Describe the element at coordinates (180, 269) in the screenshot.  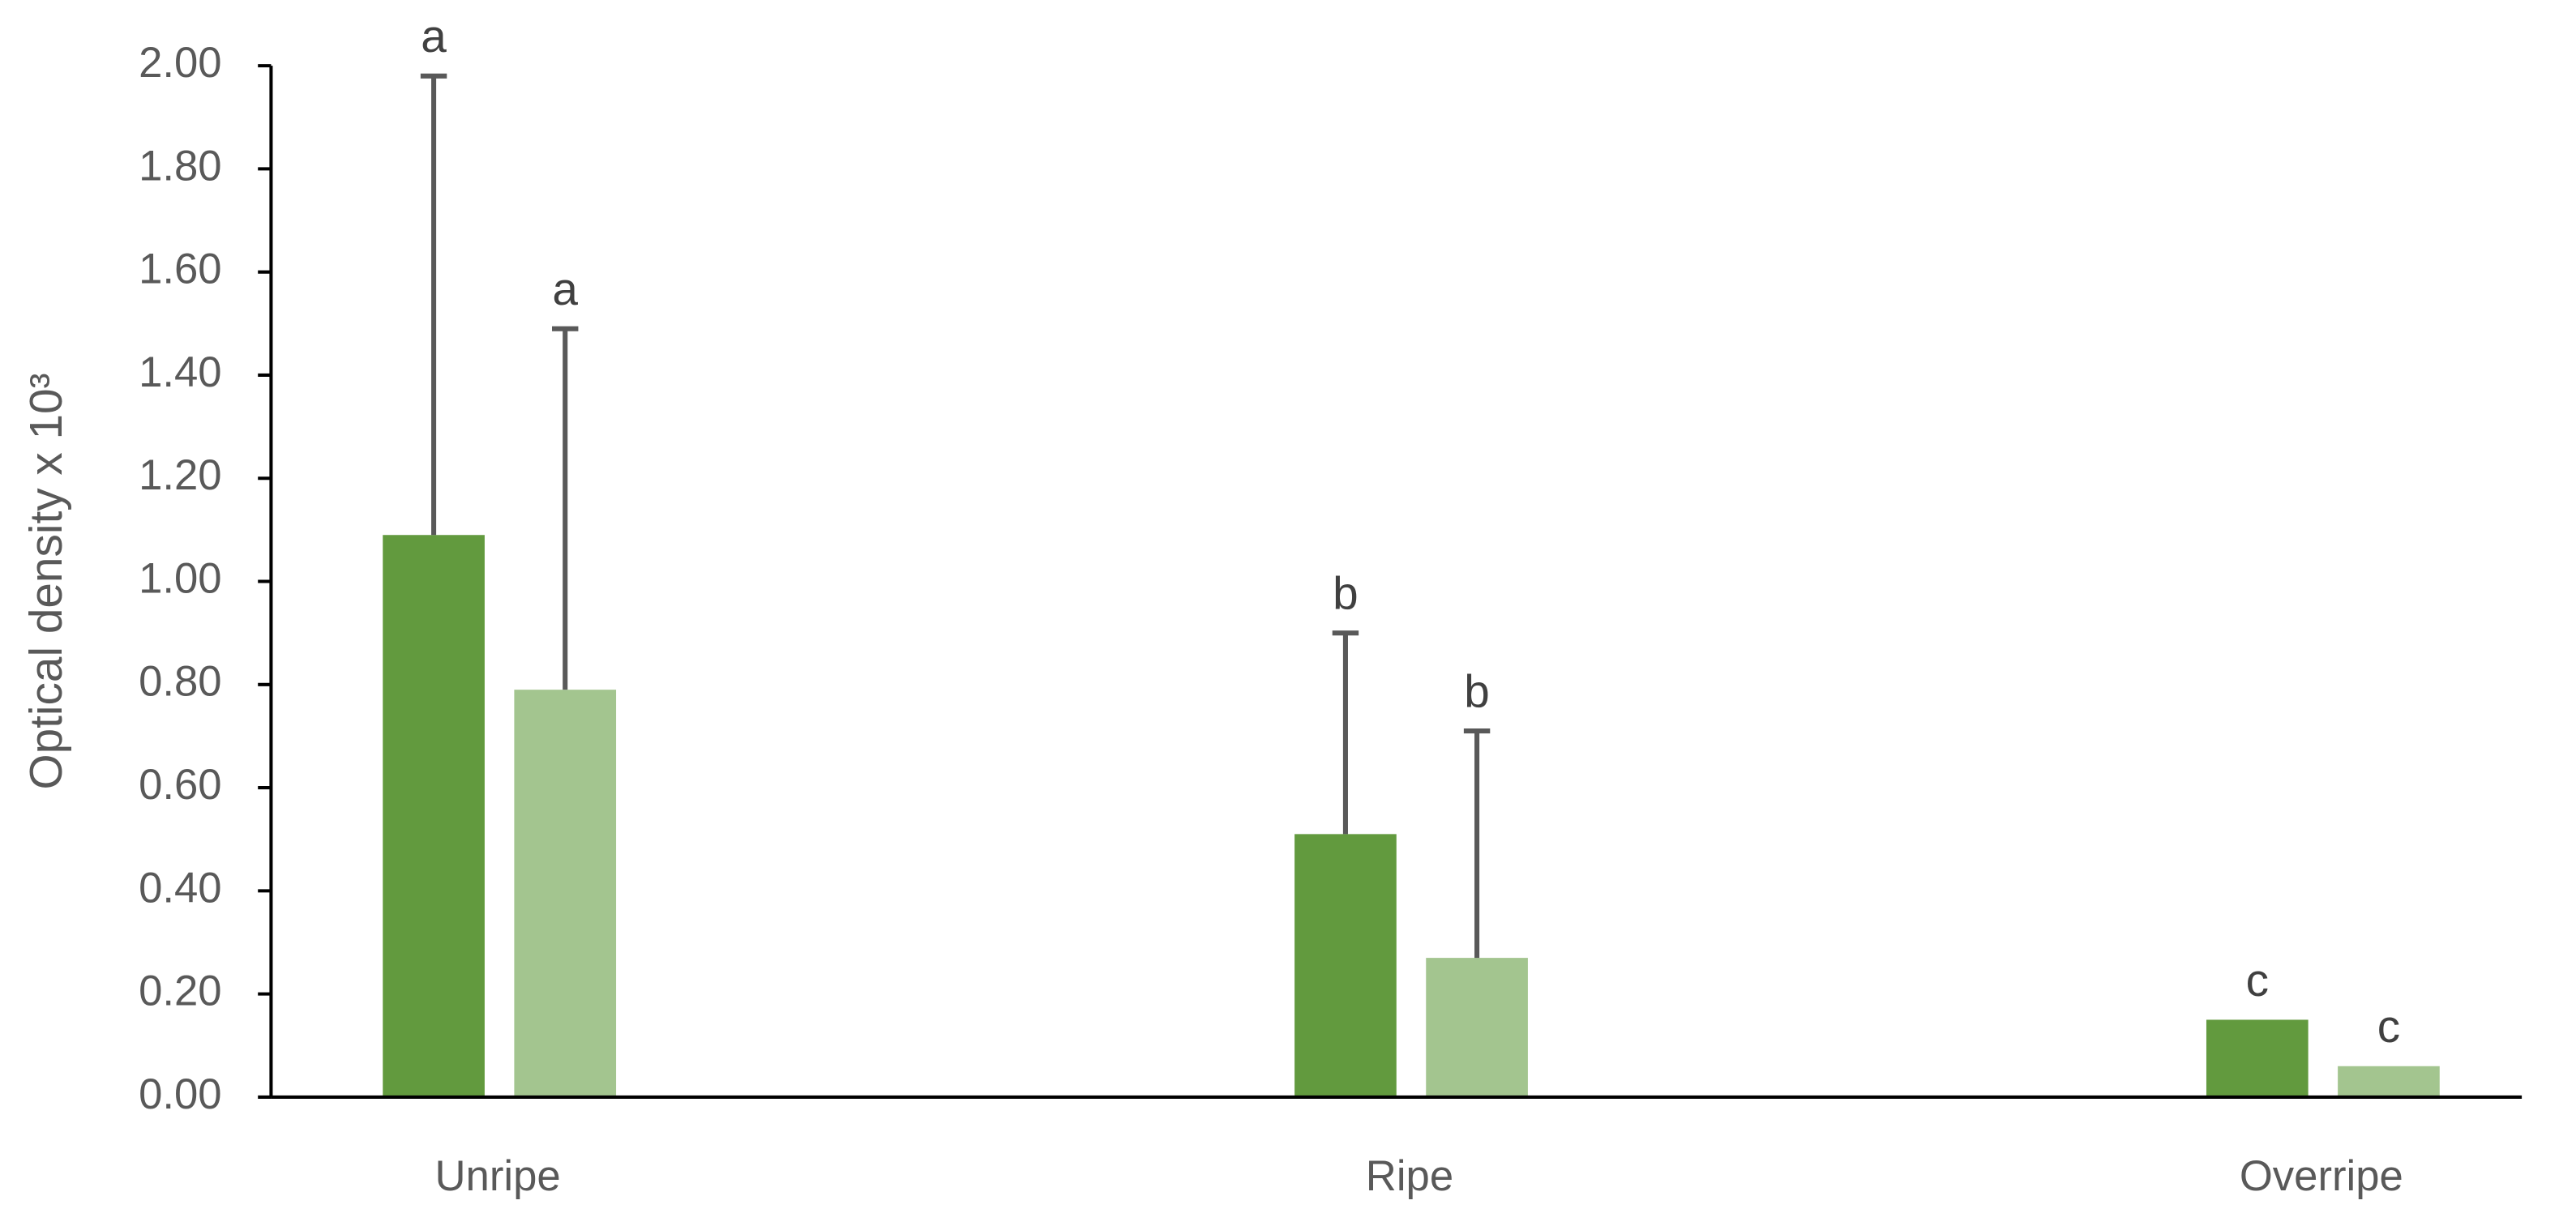
I see `y-tick-label: 1.60` at that location.